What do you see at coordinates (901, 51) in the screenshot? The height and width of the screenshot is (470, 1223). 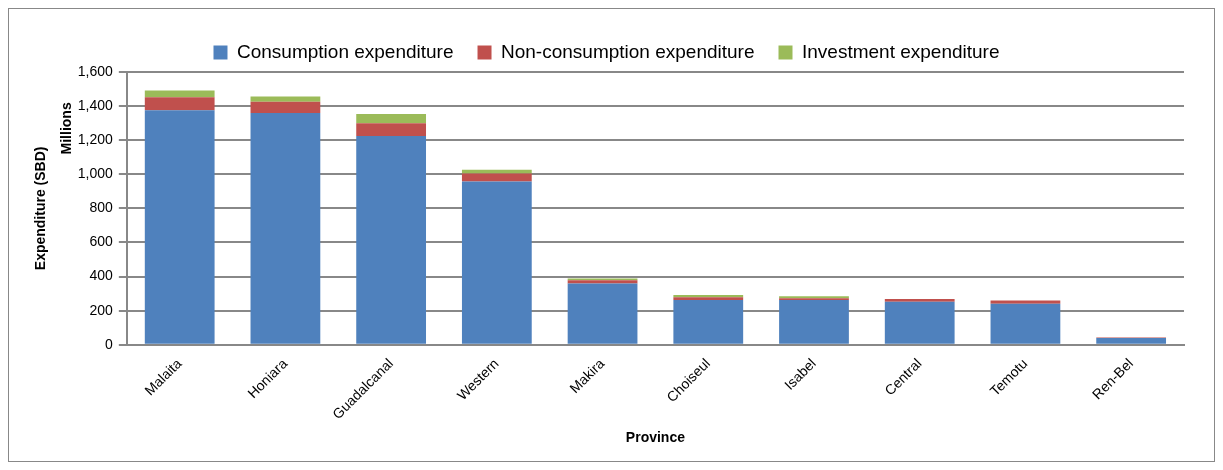 I see `legend-label: Investment expenditure` at bounding box center [901, 51].